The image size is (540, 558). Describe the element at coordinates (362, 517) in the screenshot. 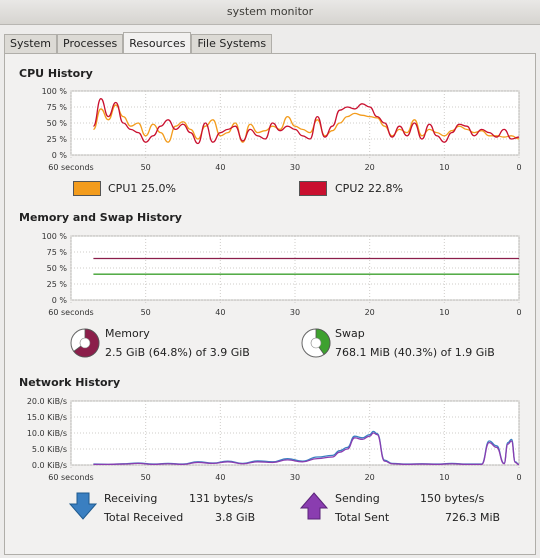

I see `total-sent-label: Total Sent` at that location.